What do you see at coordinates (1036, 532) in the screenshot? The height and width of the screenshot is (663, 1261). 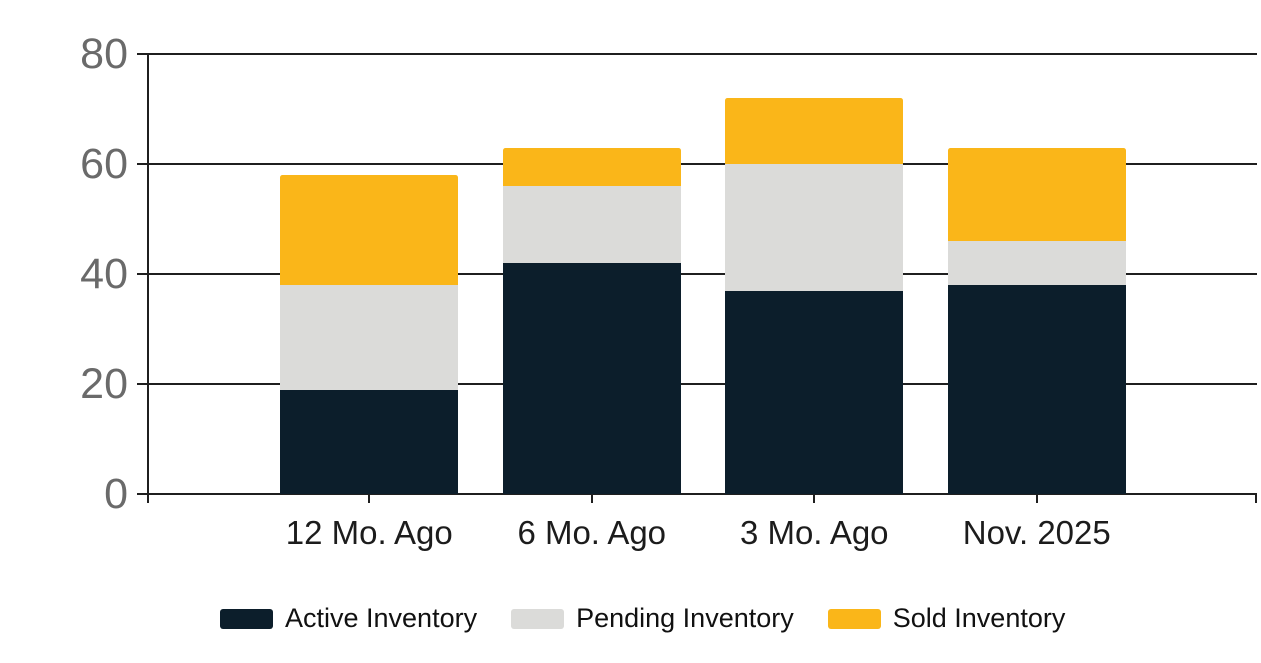 I see `x-axis-label-nov-2025: Nov. 2025` at bounding box center [1036, 532].